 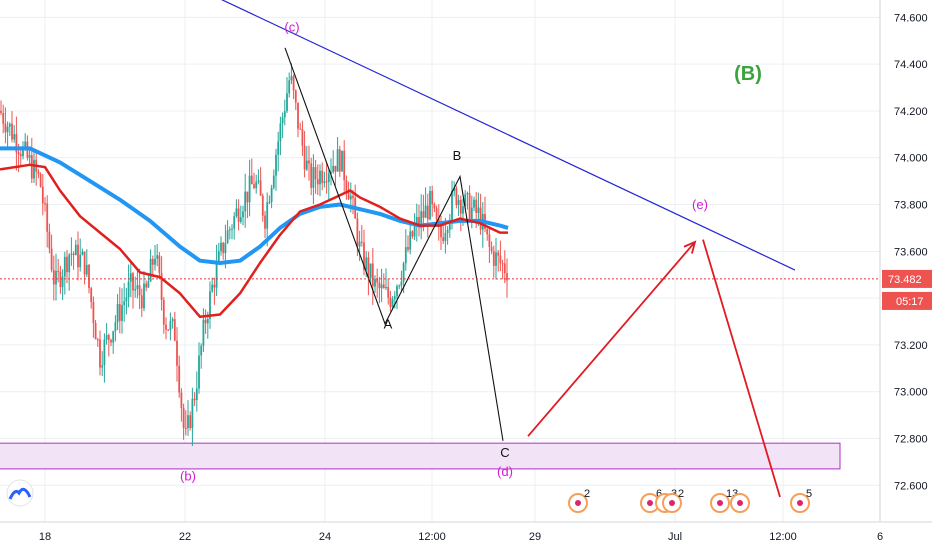 I want to click on countdown-value: 05:17, so click(x=910, y=302).